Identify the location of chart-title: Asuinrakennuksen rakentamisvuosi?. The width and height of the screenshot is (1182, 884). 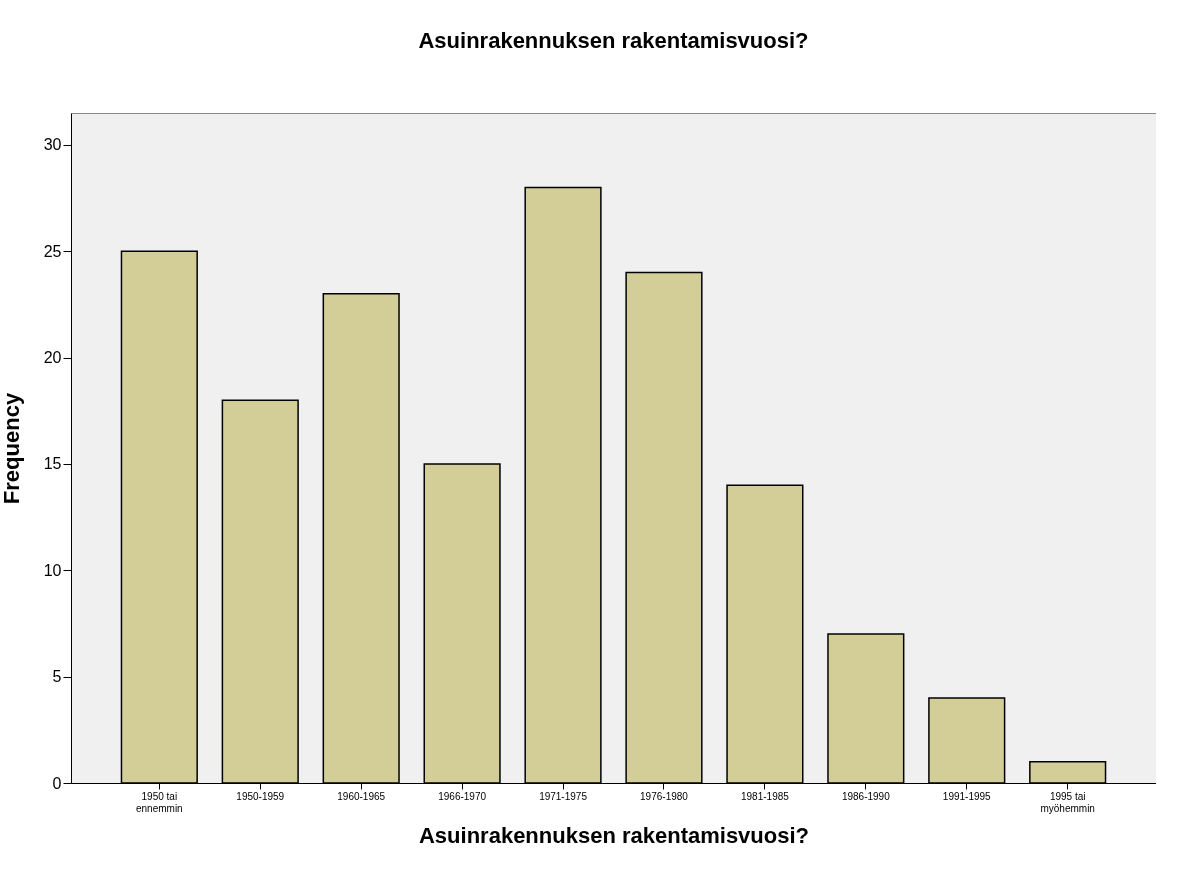
(613, 40).